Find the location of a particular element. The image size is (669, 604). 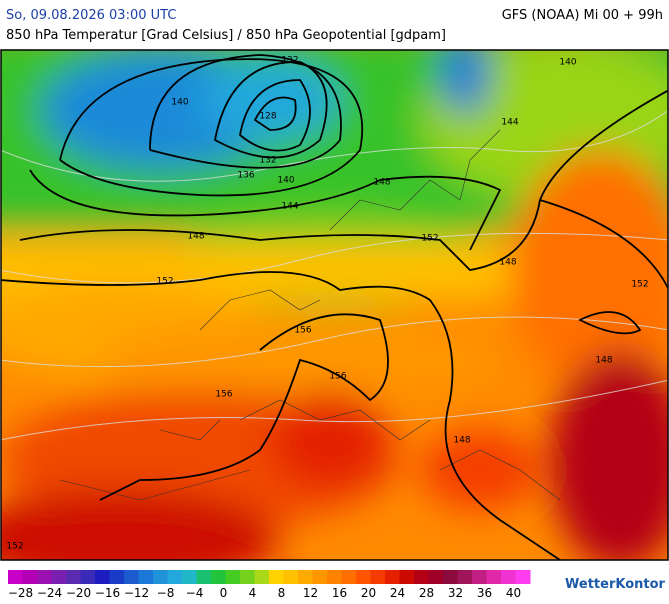

colorbar-label: 20 is located at coordinates (368, 593).